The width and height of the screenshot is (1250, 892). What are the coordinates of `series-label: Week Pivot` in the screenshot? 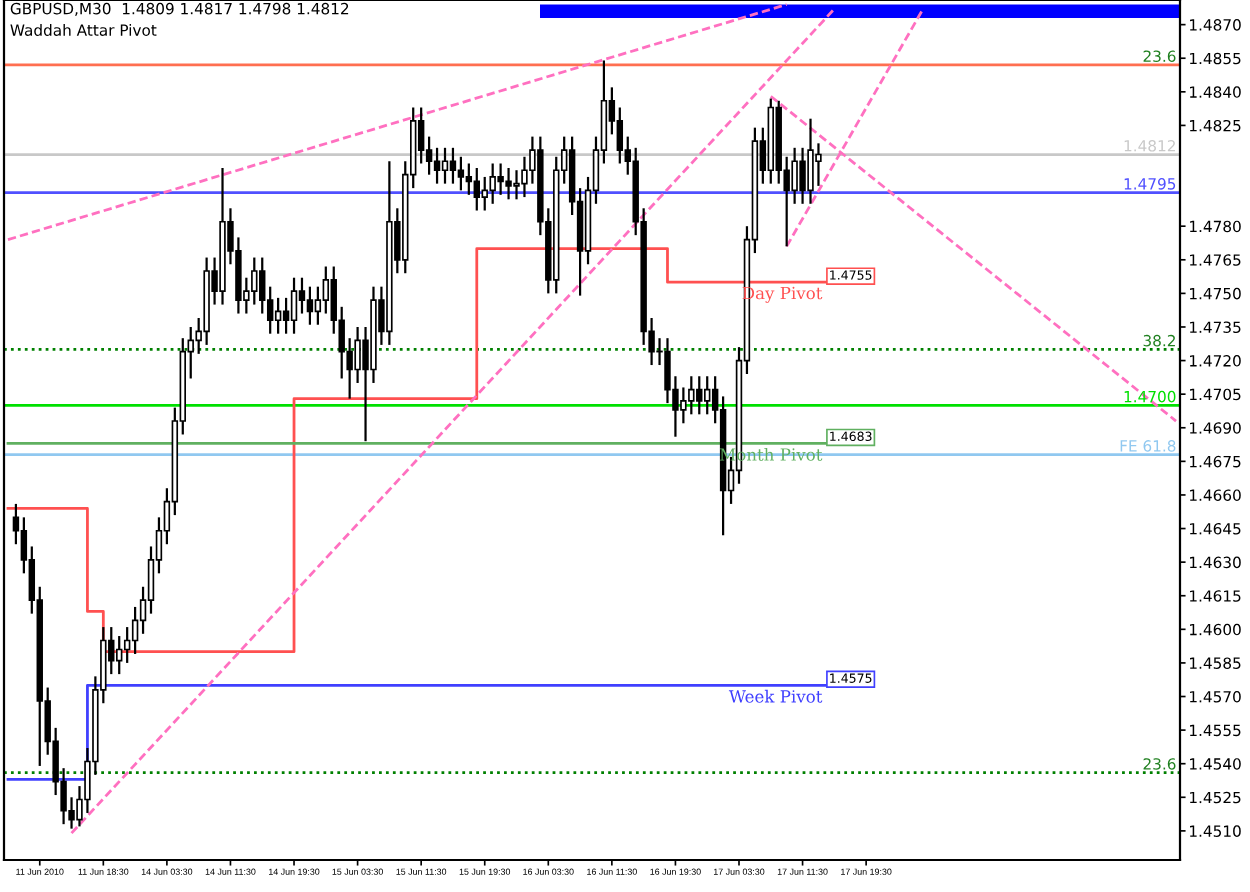 It's located at (775, 696).